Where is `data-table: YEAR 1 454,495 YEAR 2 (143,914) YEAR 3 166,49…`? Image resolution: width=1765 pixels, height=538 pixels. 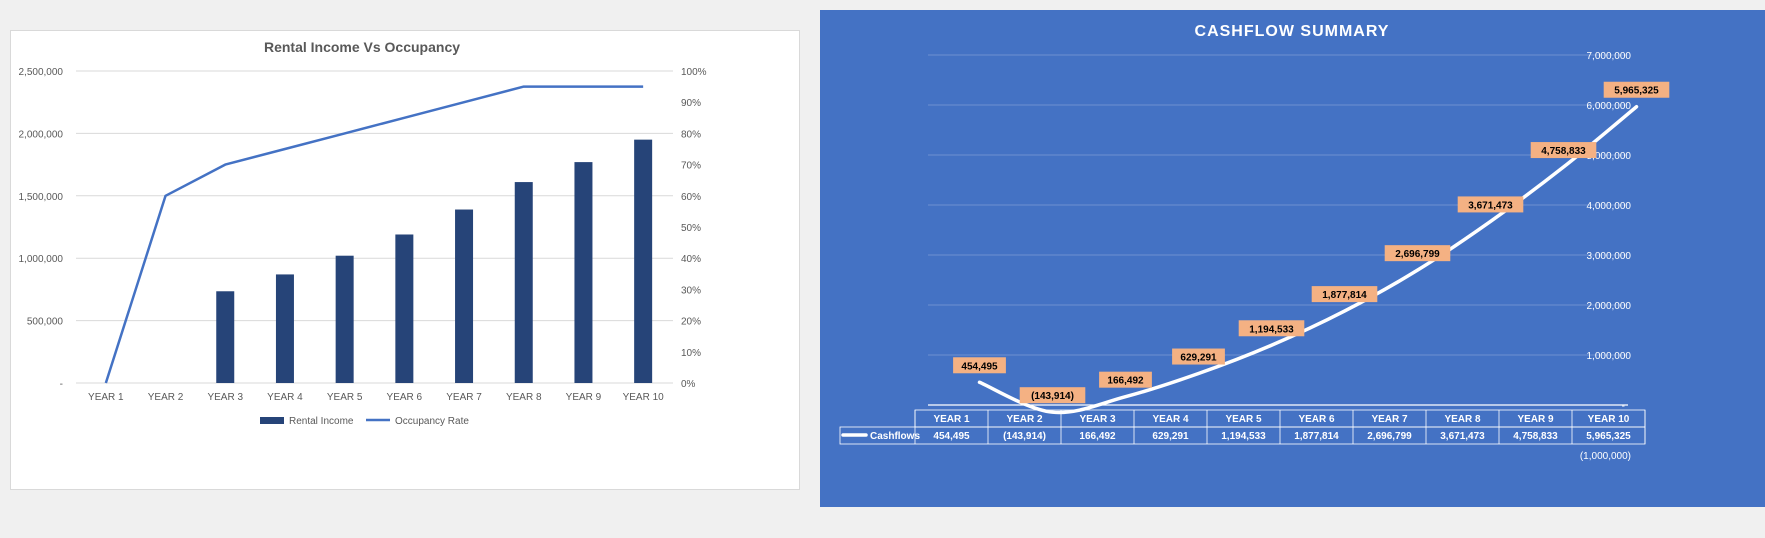
data-table: YEAR 1 454,495 YEAR 2 (143,914) YEAR 3 166,49… is located at coordinates (1242, 427).